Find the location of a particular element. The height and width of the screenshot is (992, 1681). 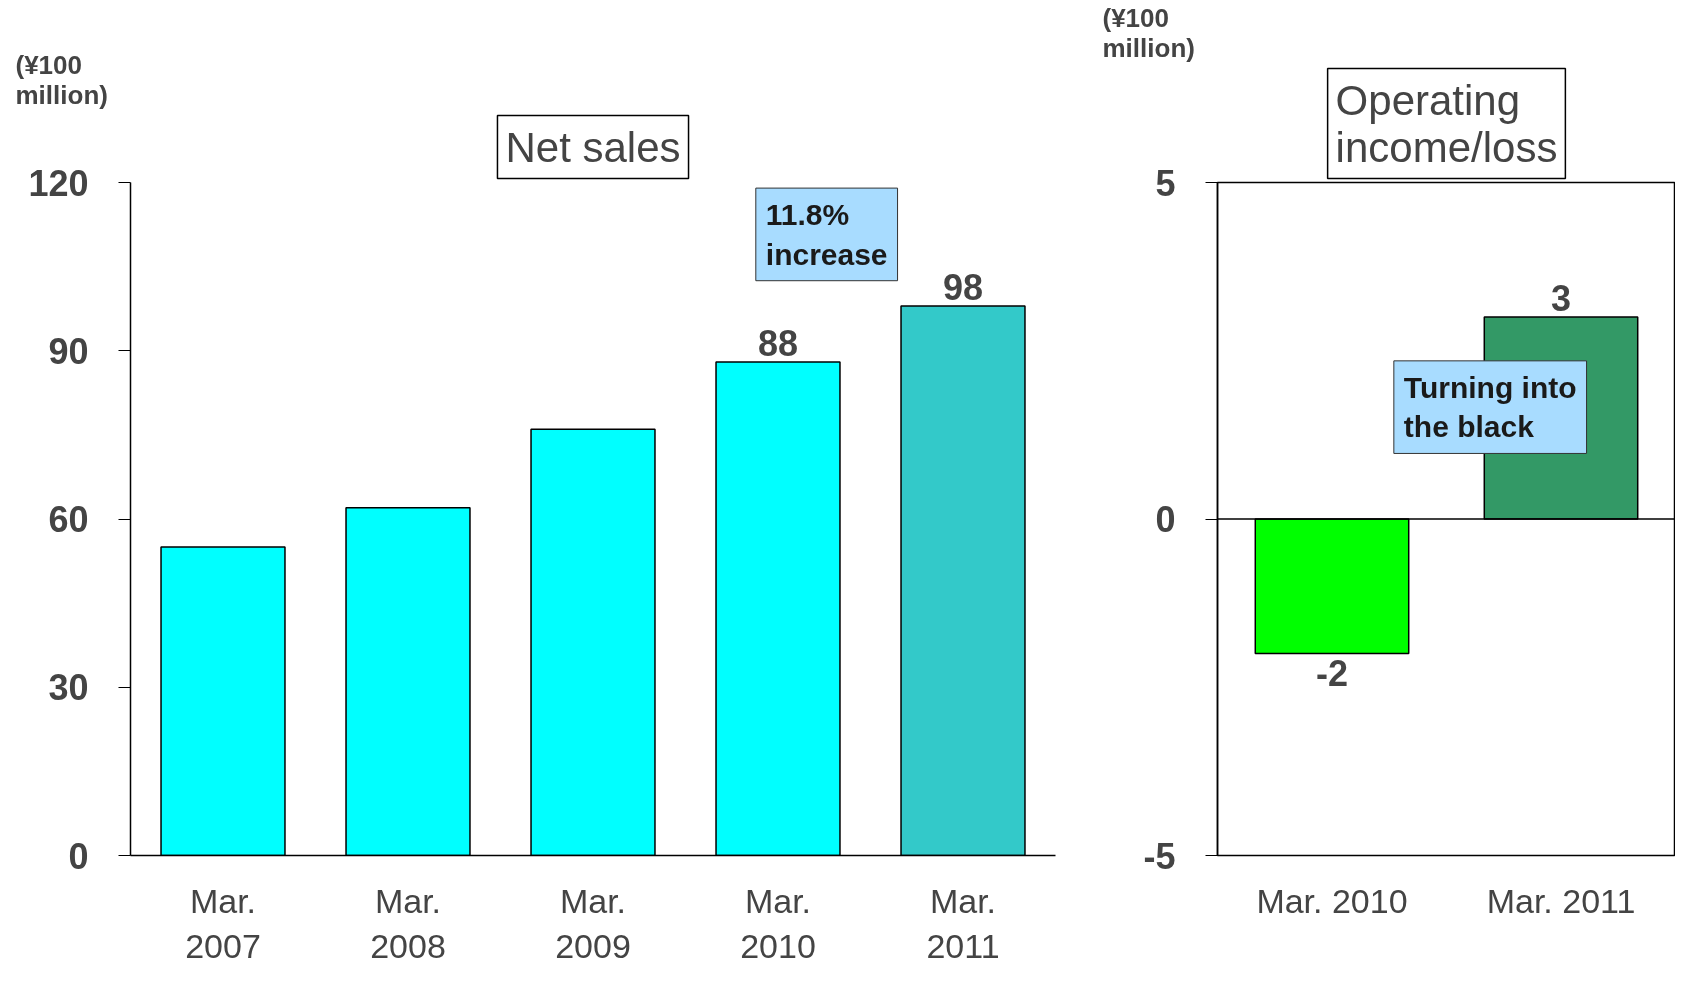

data-label: 98 is located at coordinates (963, 287).